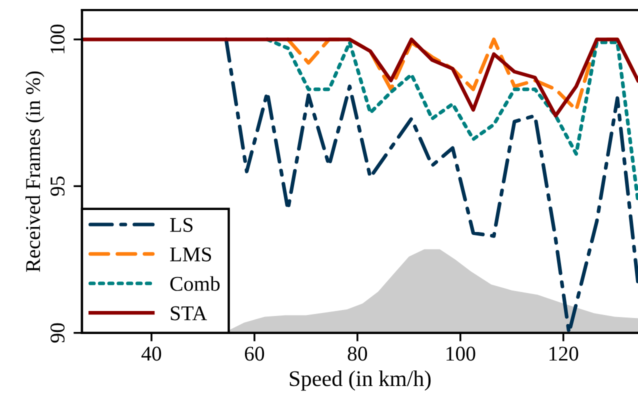 This screenshot has width=638, height=403. I want to click on x-tick-label: 80, so click(358, 353).